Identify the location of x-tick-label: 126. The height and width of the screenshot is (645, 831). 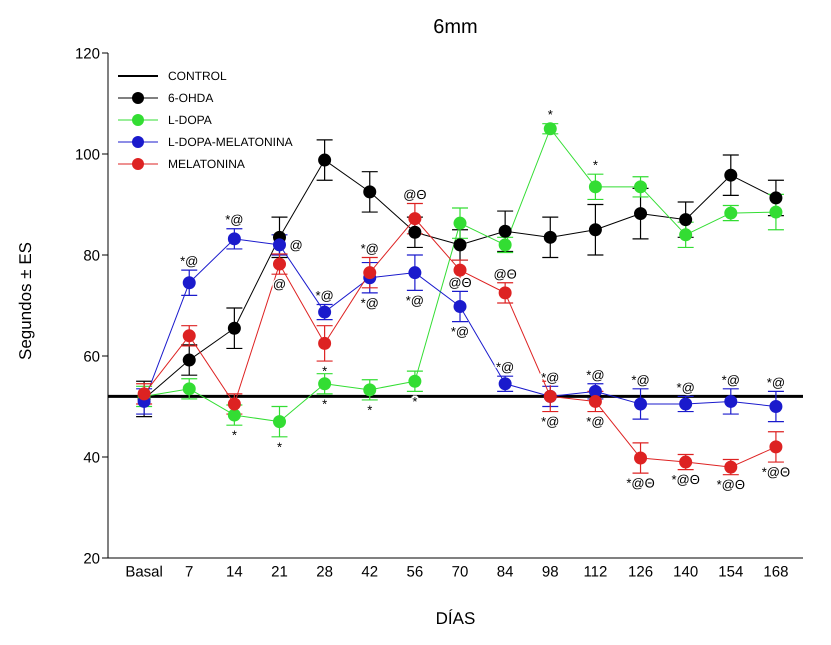
(641, 572).